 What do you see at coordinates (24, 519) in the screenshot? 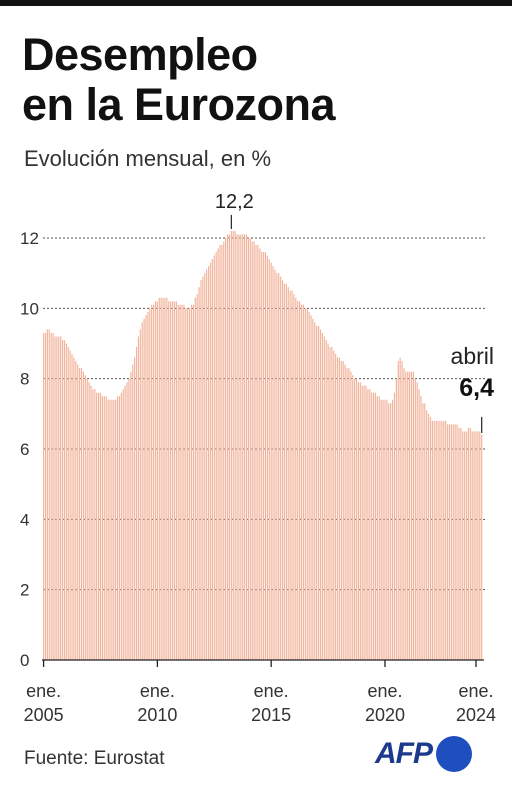
I see `y-tick-label-4: 4` at bounding box center [24, 519].